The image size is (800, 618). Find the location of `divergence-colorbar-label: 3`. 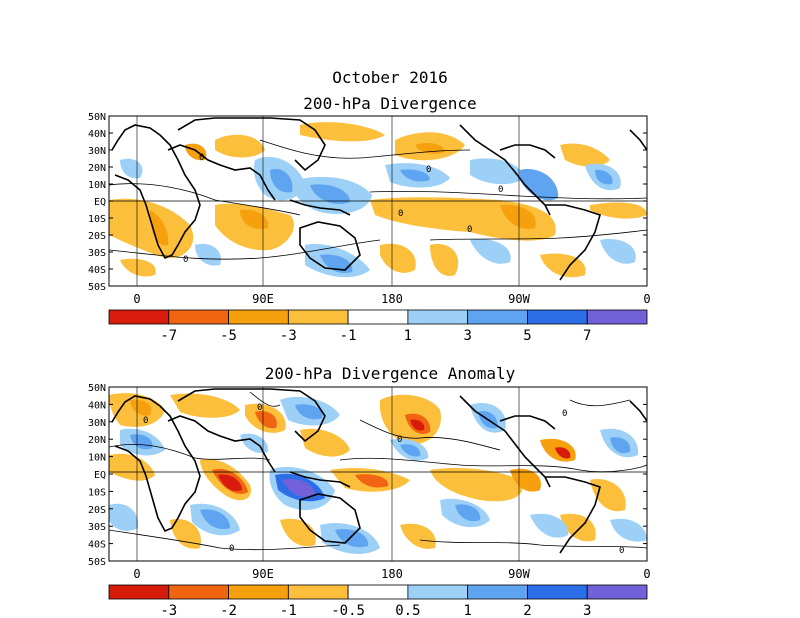

divergence-colorbar-label: 3 is located at coordinates (467, 336).